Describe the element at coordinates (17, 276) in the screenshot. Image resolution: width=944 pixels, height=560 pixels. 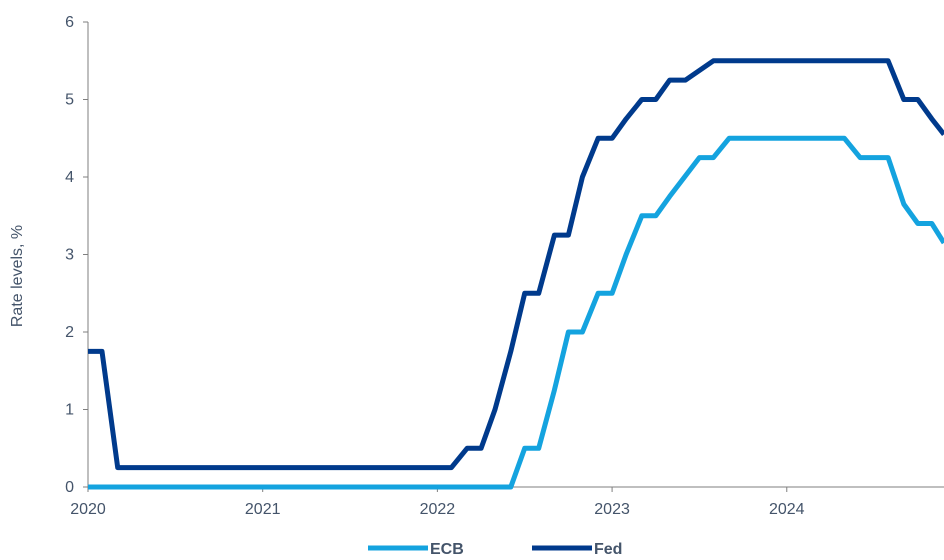
I see `y-axis-title: Rate levels, %` at that location.